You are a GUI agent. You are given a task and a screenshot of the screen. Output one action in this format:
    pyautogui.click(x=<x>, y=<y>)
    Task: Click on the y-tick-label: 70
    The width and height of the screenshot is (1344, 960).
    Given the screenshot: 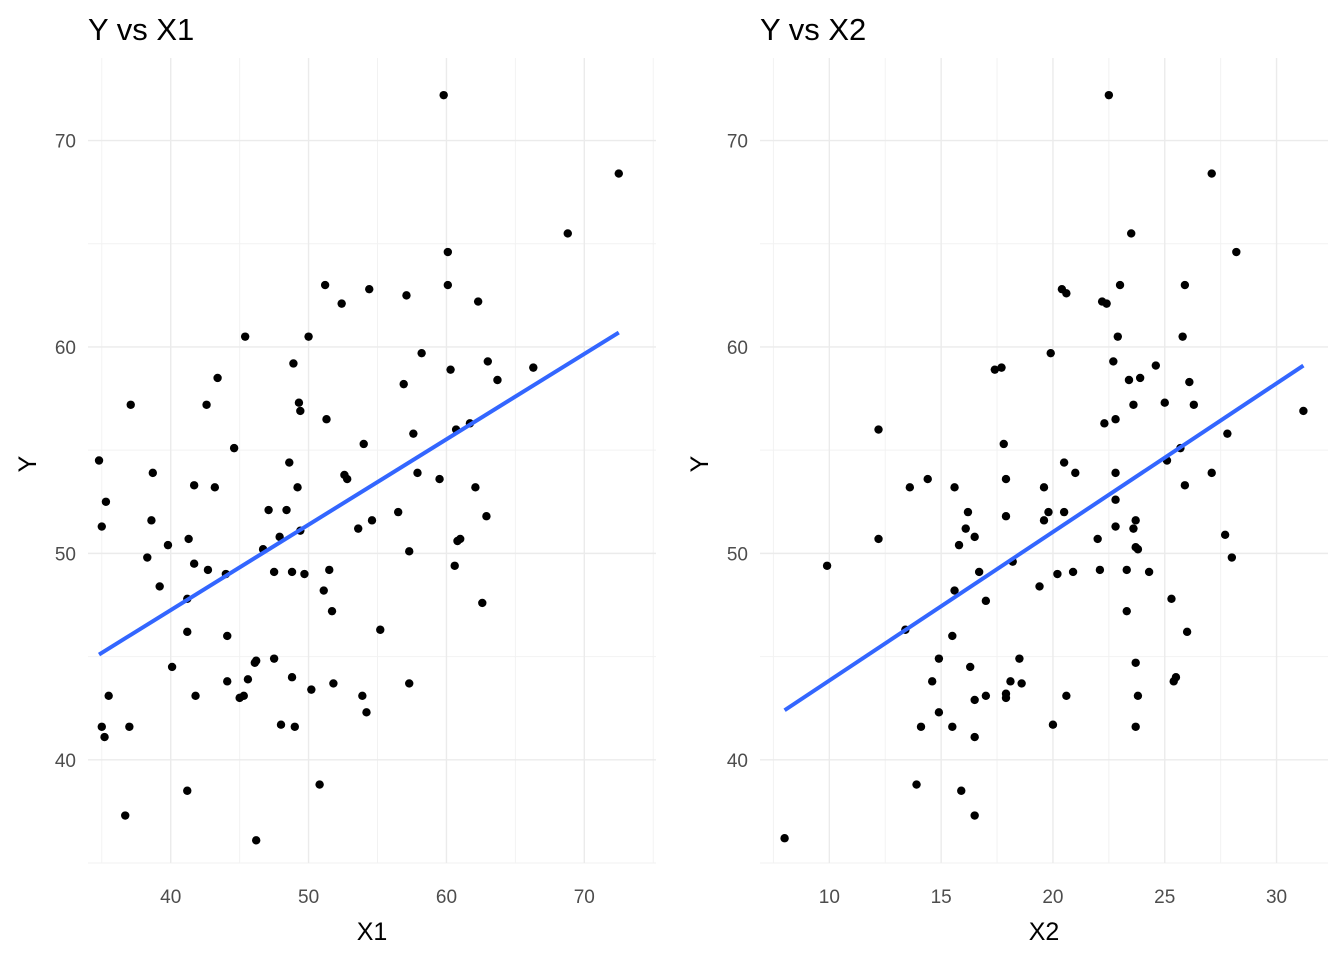 What is the action you would take?
    pyautogui.click(x=737, y=142)
    